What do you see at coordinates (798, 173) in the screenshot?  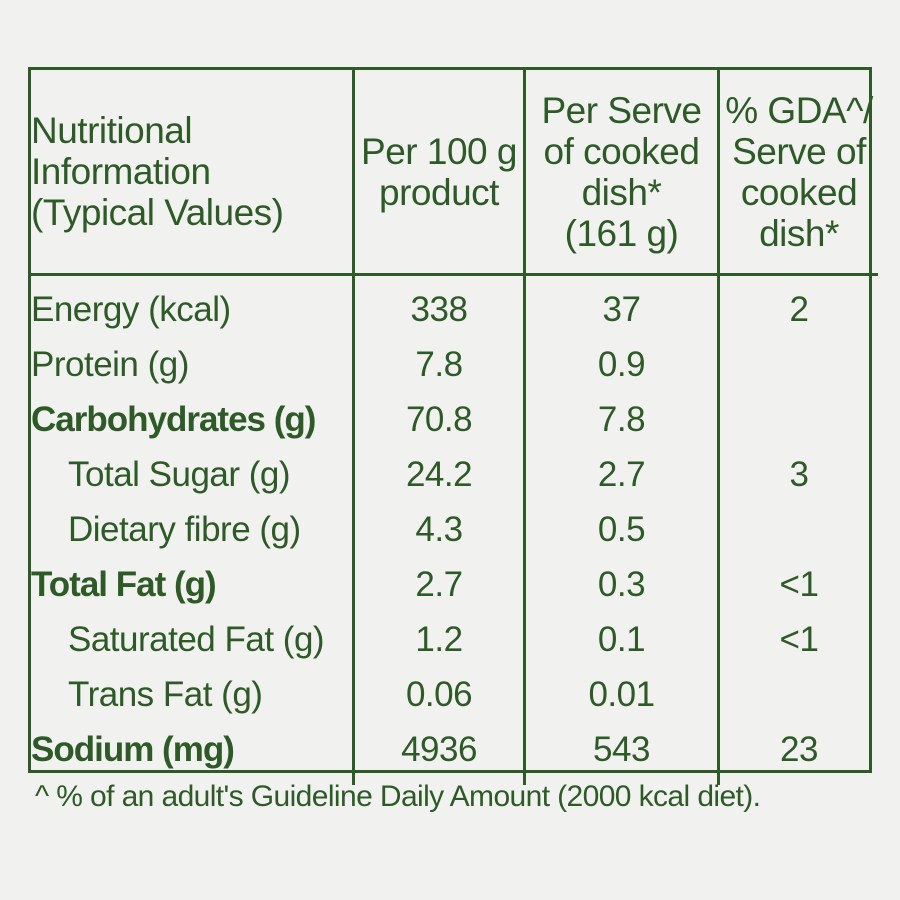 I see `header-gda: % GDA^/ Serve of cooked dish*` at bounding box center [798, 173].